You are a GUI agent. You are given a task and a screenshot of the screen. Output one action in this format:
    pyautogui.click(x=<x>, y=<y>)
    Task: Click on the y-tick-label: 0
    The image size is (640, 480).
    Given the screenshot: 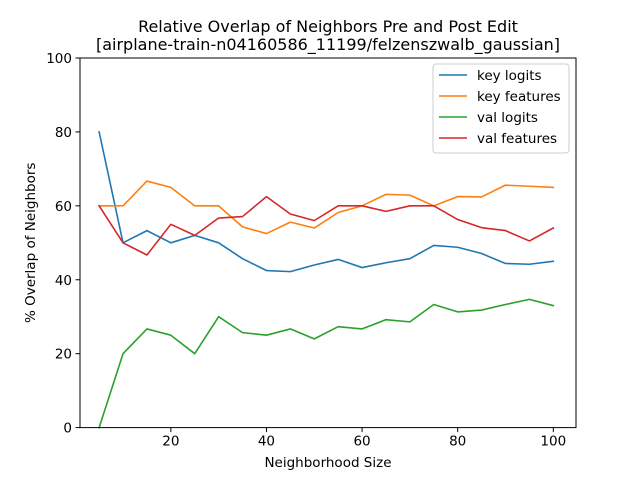 What is the action you would take?
    pyautogui.click(x=67, y=429)
    